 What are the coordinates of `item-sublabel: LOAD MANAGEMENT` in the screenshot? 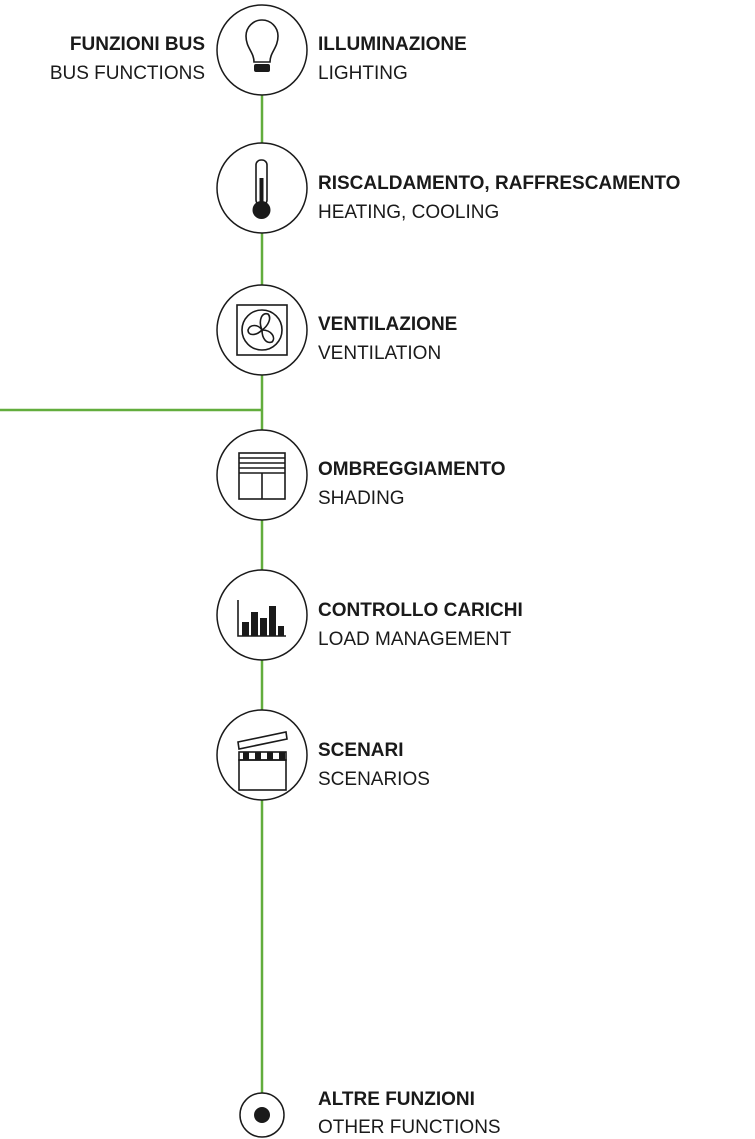 It's located at (415, 639).